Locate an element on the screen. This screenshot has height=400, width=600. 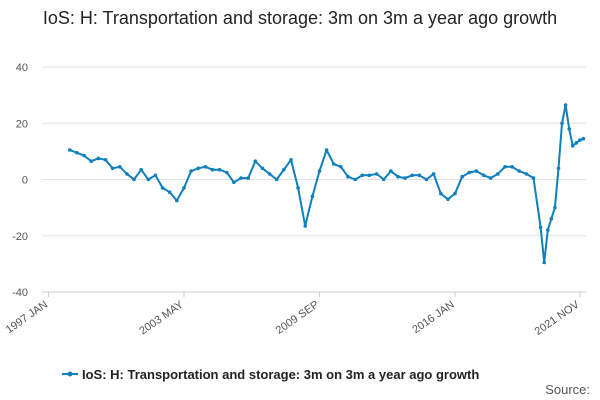
legend-marker is located at coordinates (70, 374).